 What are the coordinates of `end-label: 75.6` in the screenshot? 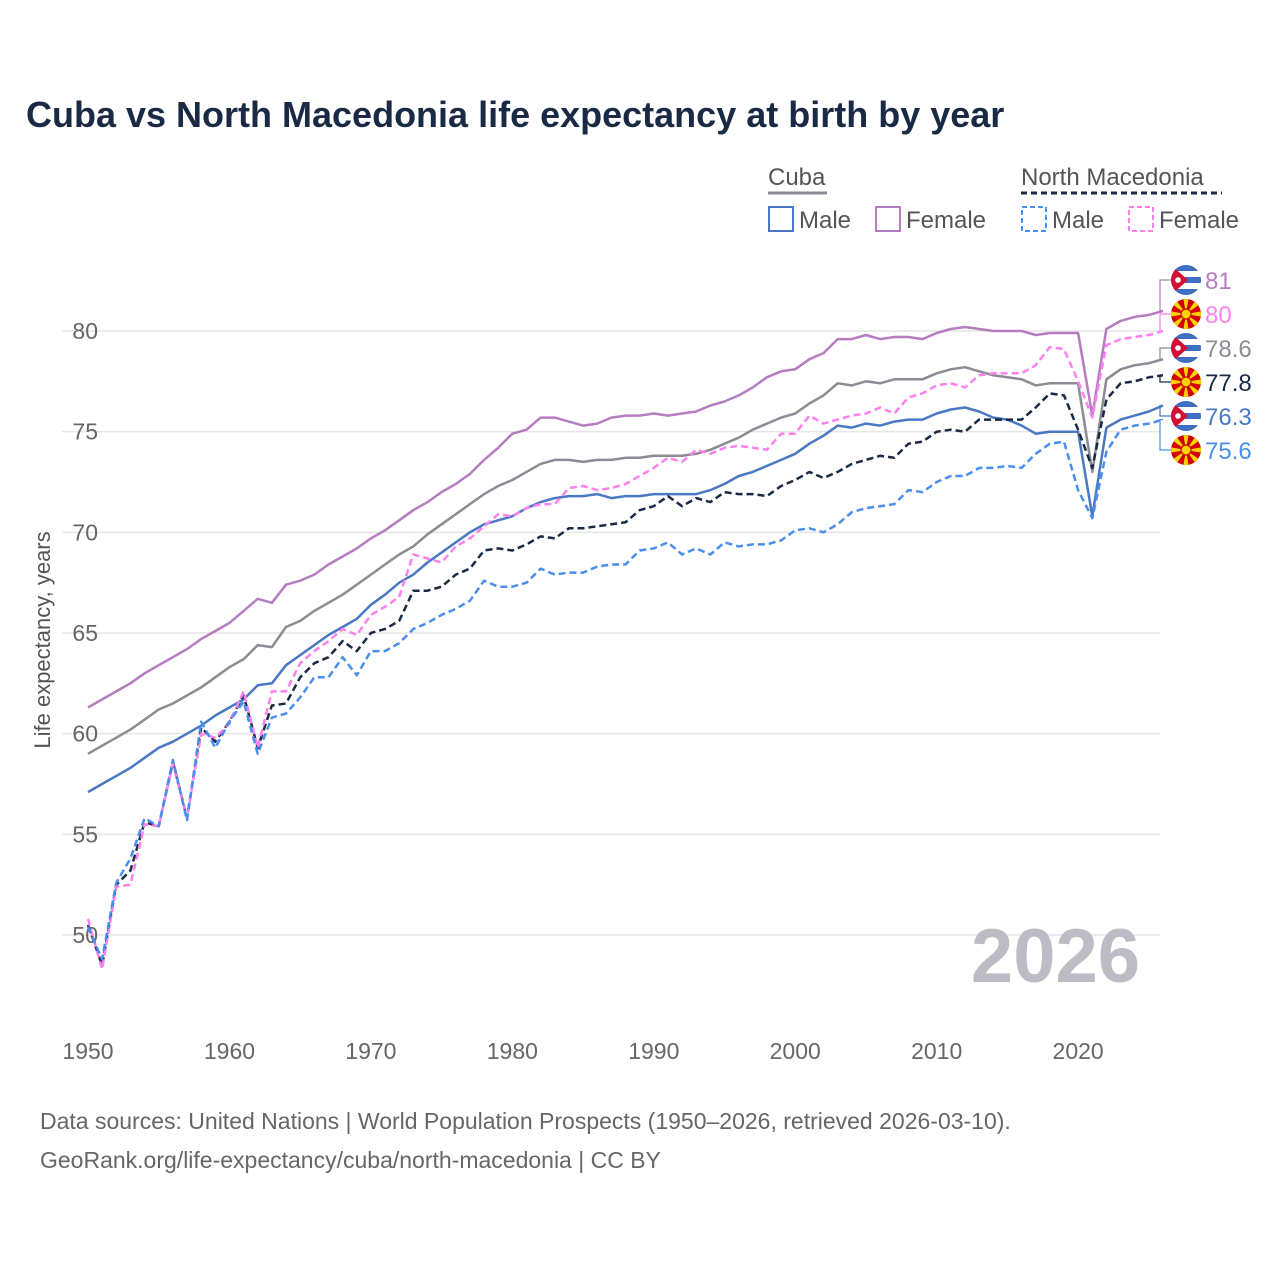 It's located at (1205, 441).